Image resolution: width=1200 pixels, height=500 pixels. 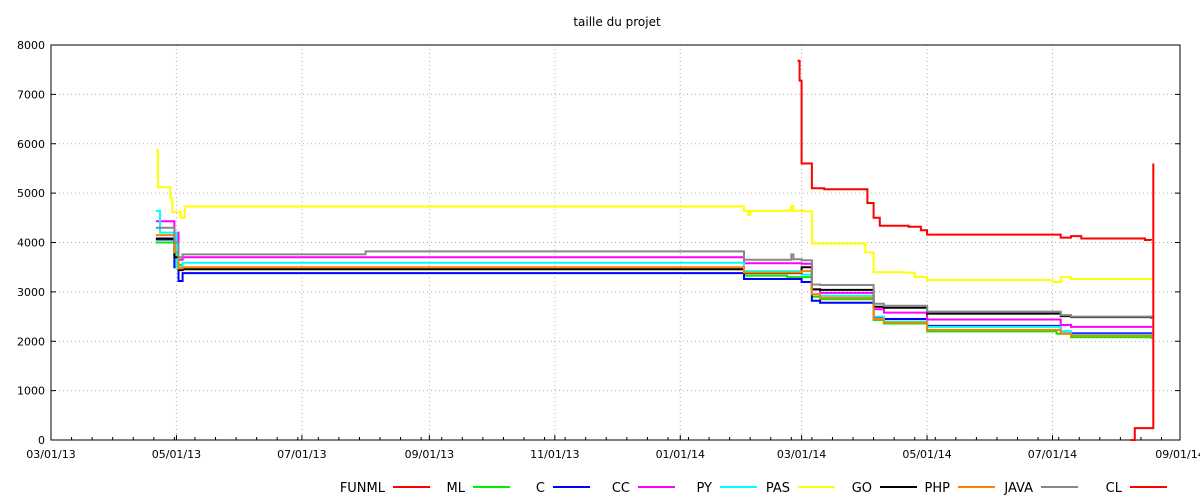 I want to click on legend-label-funml: FUNML, so click(x=363, y=488).